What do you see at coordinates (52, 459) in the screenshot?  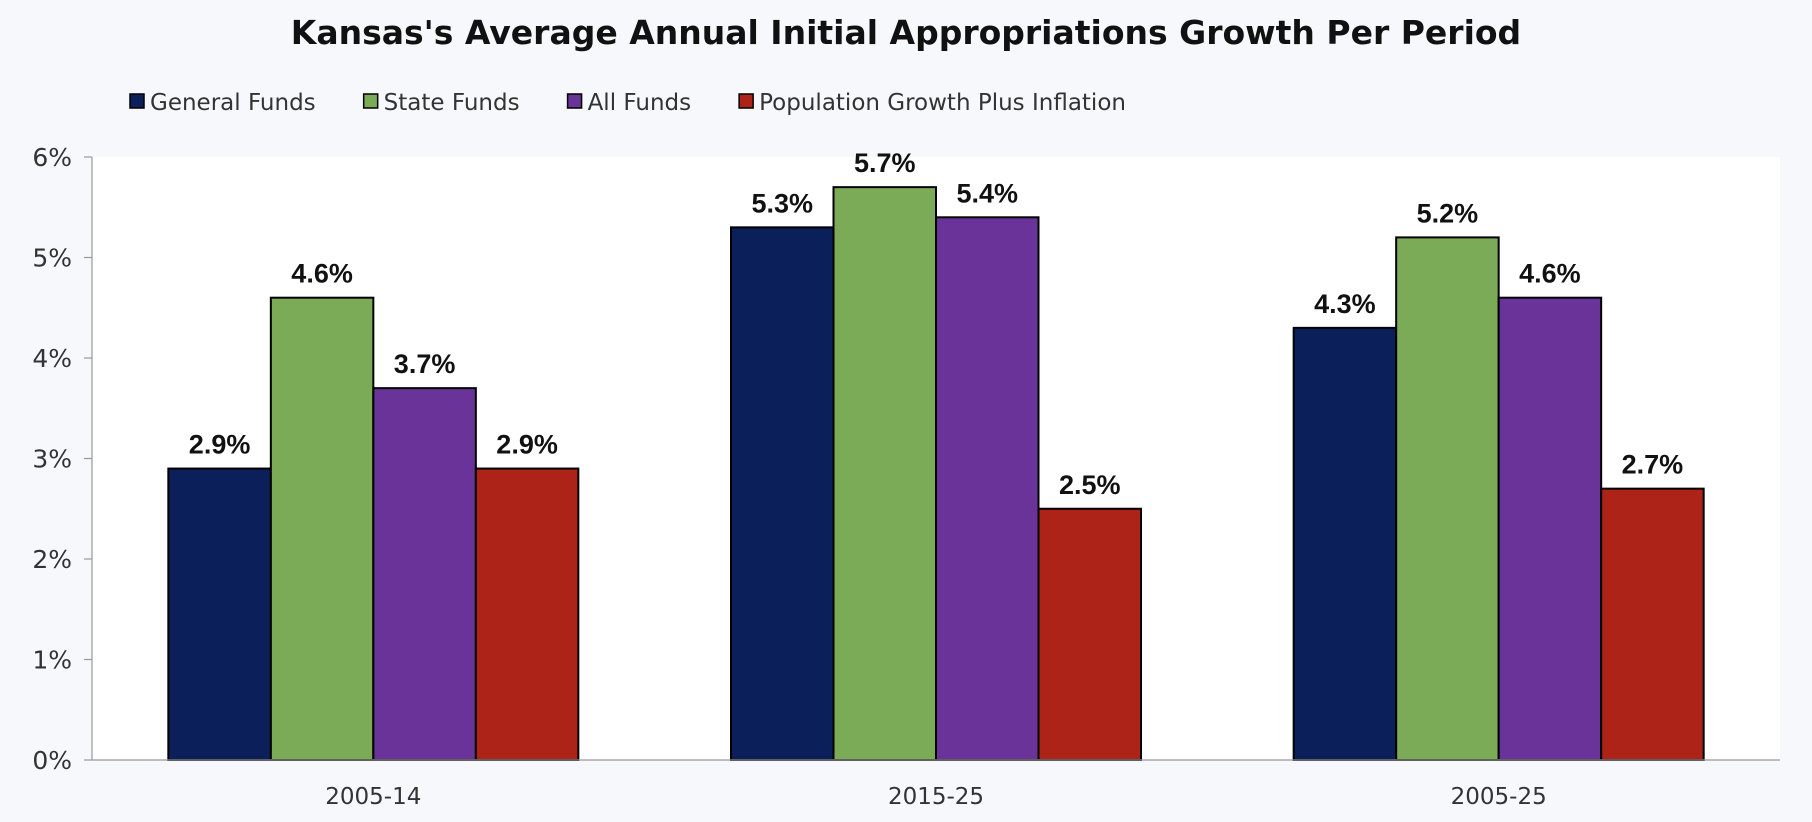 I see `y-tick-label: 3%` at bounding box center [52, 459].